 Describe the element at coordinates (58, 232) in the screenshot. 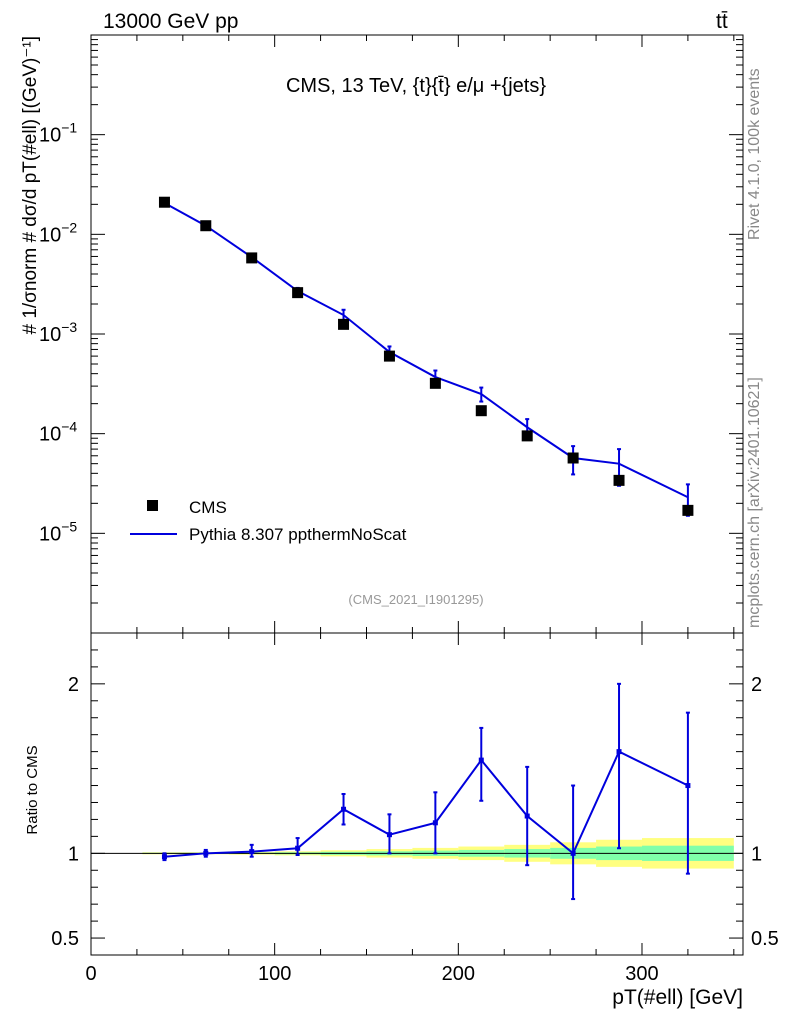

I see `main-y-tick-label: 10⁻²` at that location.